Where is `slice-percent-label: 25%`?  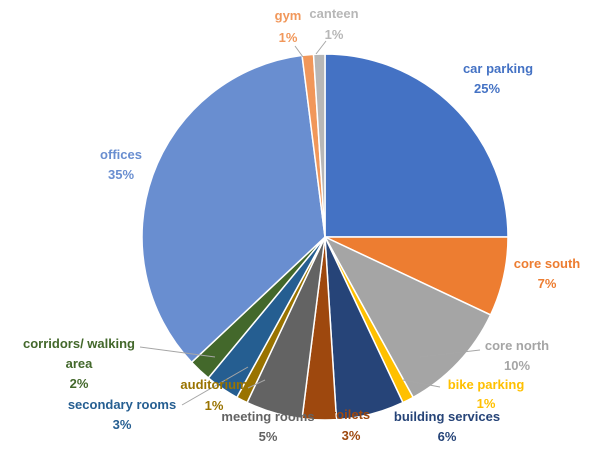 slice-percent-label: 25% is located at coordinates (487, 88).